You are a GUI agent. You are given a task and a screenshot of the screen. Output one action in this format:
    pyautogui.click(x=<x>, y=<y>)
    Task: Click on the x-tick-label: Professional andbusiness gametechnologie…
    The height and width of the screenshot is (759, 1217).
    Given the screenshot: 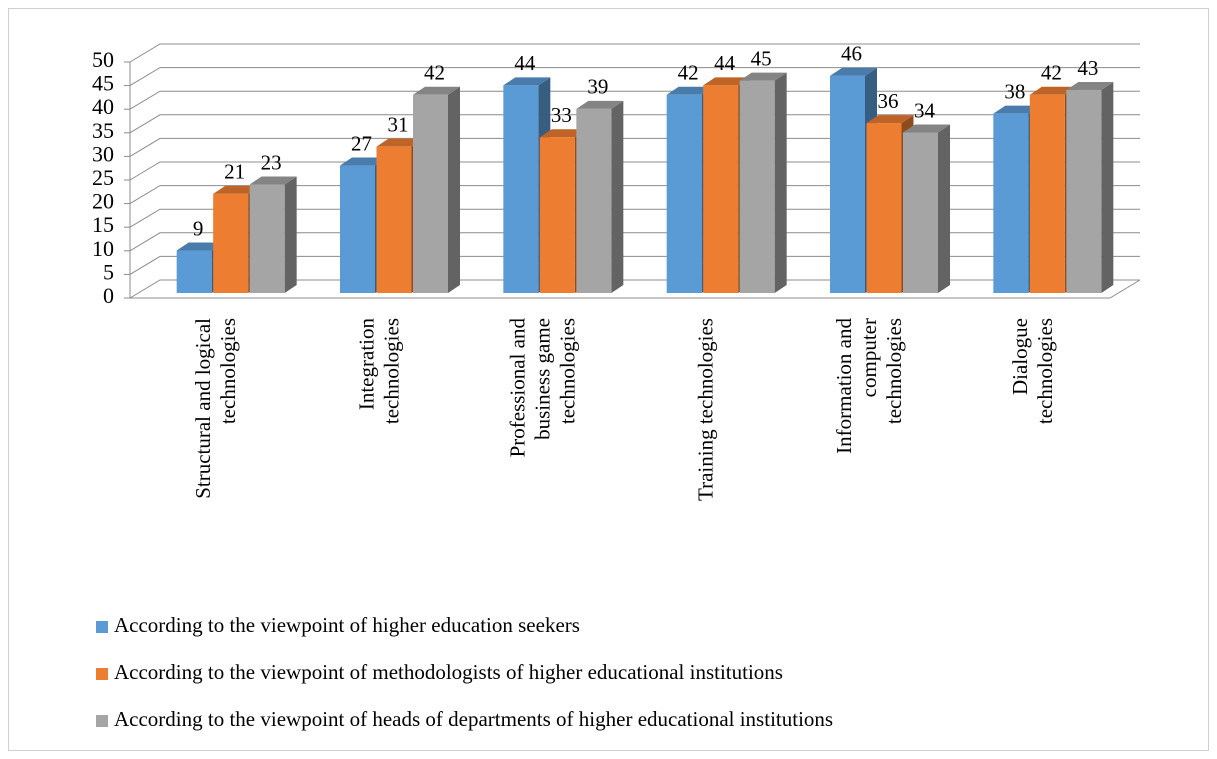 What is the action you would take?
    pyautogui.click(x=542, y=388)
    